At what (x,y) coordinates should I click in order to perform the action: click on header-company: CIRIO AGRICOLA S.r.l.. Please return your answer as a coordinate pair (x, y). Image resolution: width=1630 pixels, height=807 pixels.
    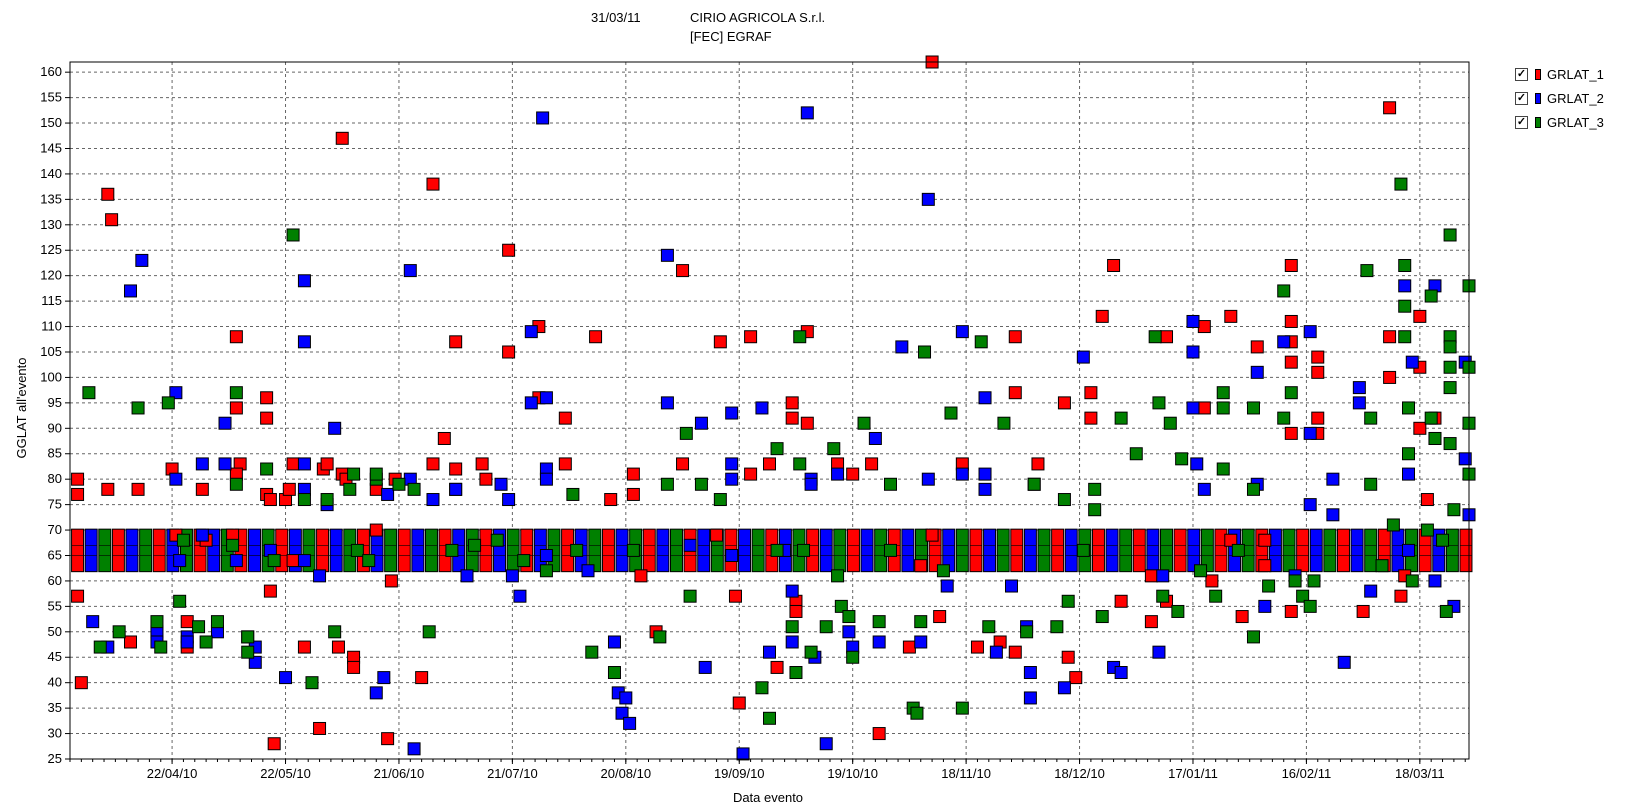
    Looking at the image, I should click on (758, 17).